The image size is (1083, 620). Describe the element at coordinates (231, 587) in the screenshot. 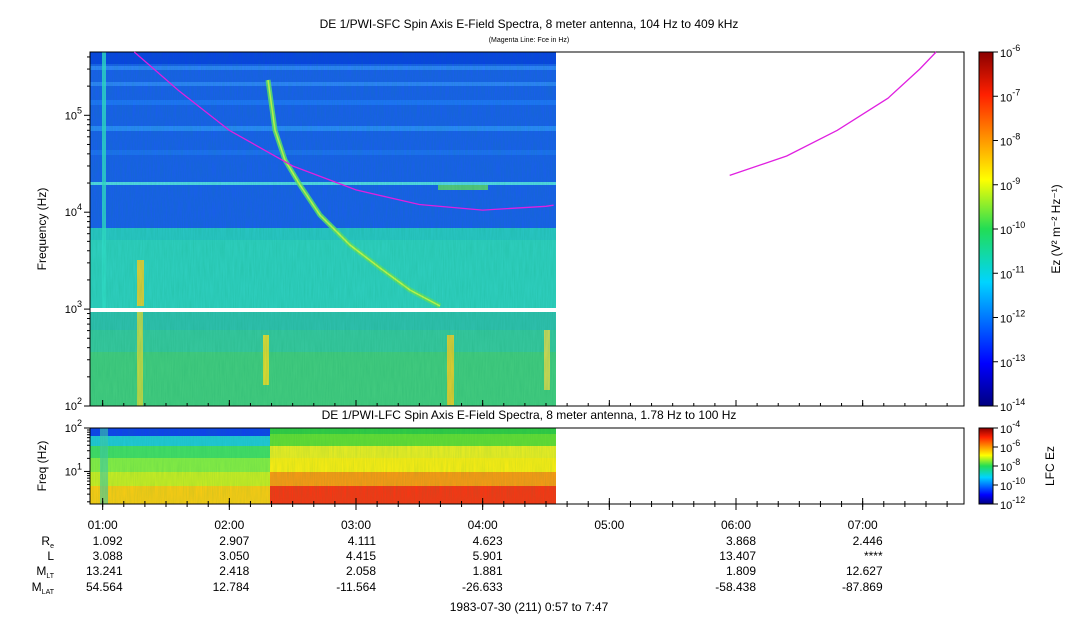

I see `ephemeris-value: 12.784` at that location.